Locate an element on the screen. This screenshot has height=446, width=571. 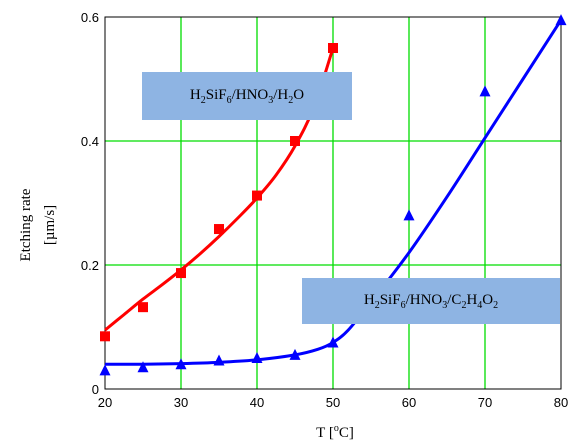
x-tick-label: 60 is located at coordinates (409, 402).